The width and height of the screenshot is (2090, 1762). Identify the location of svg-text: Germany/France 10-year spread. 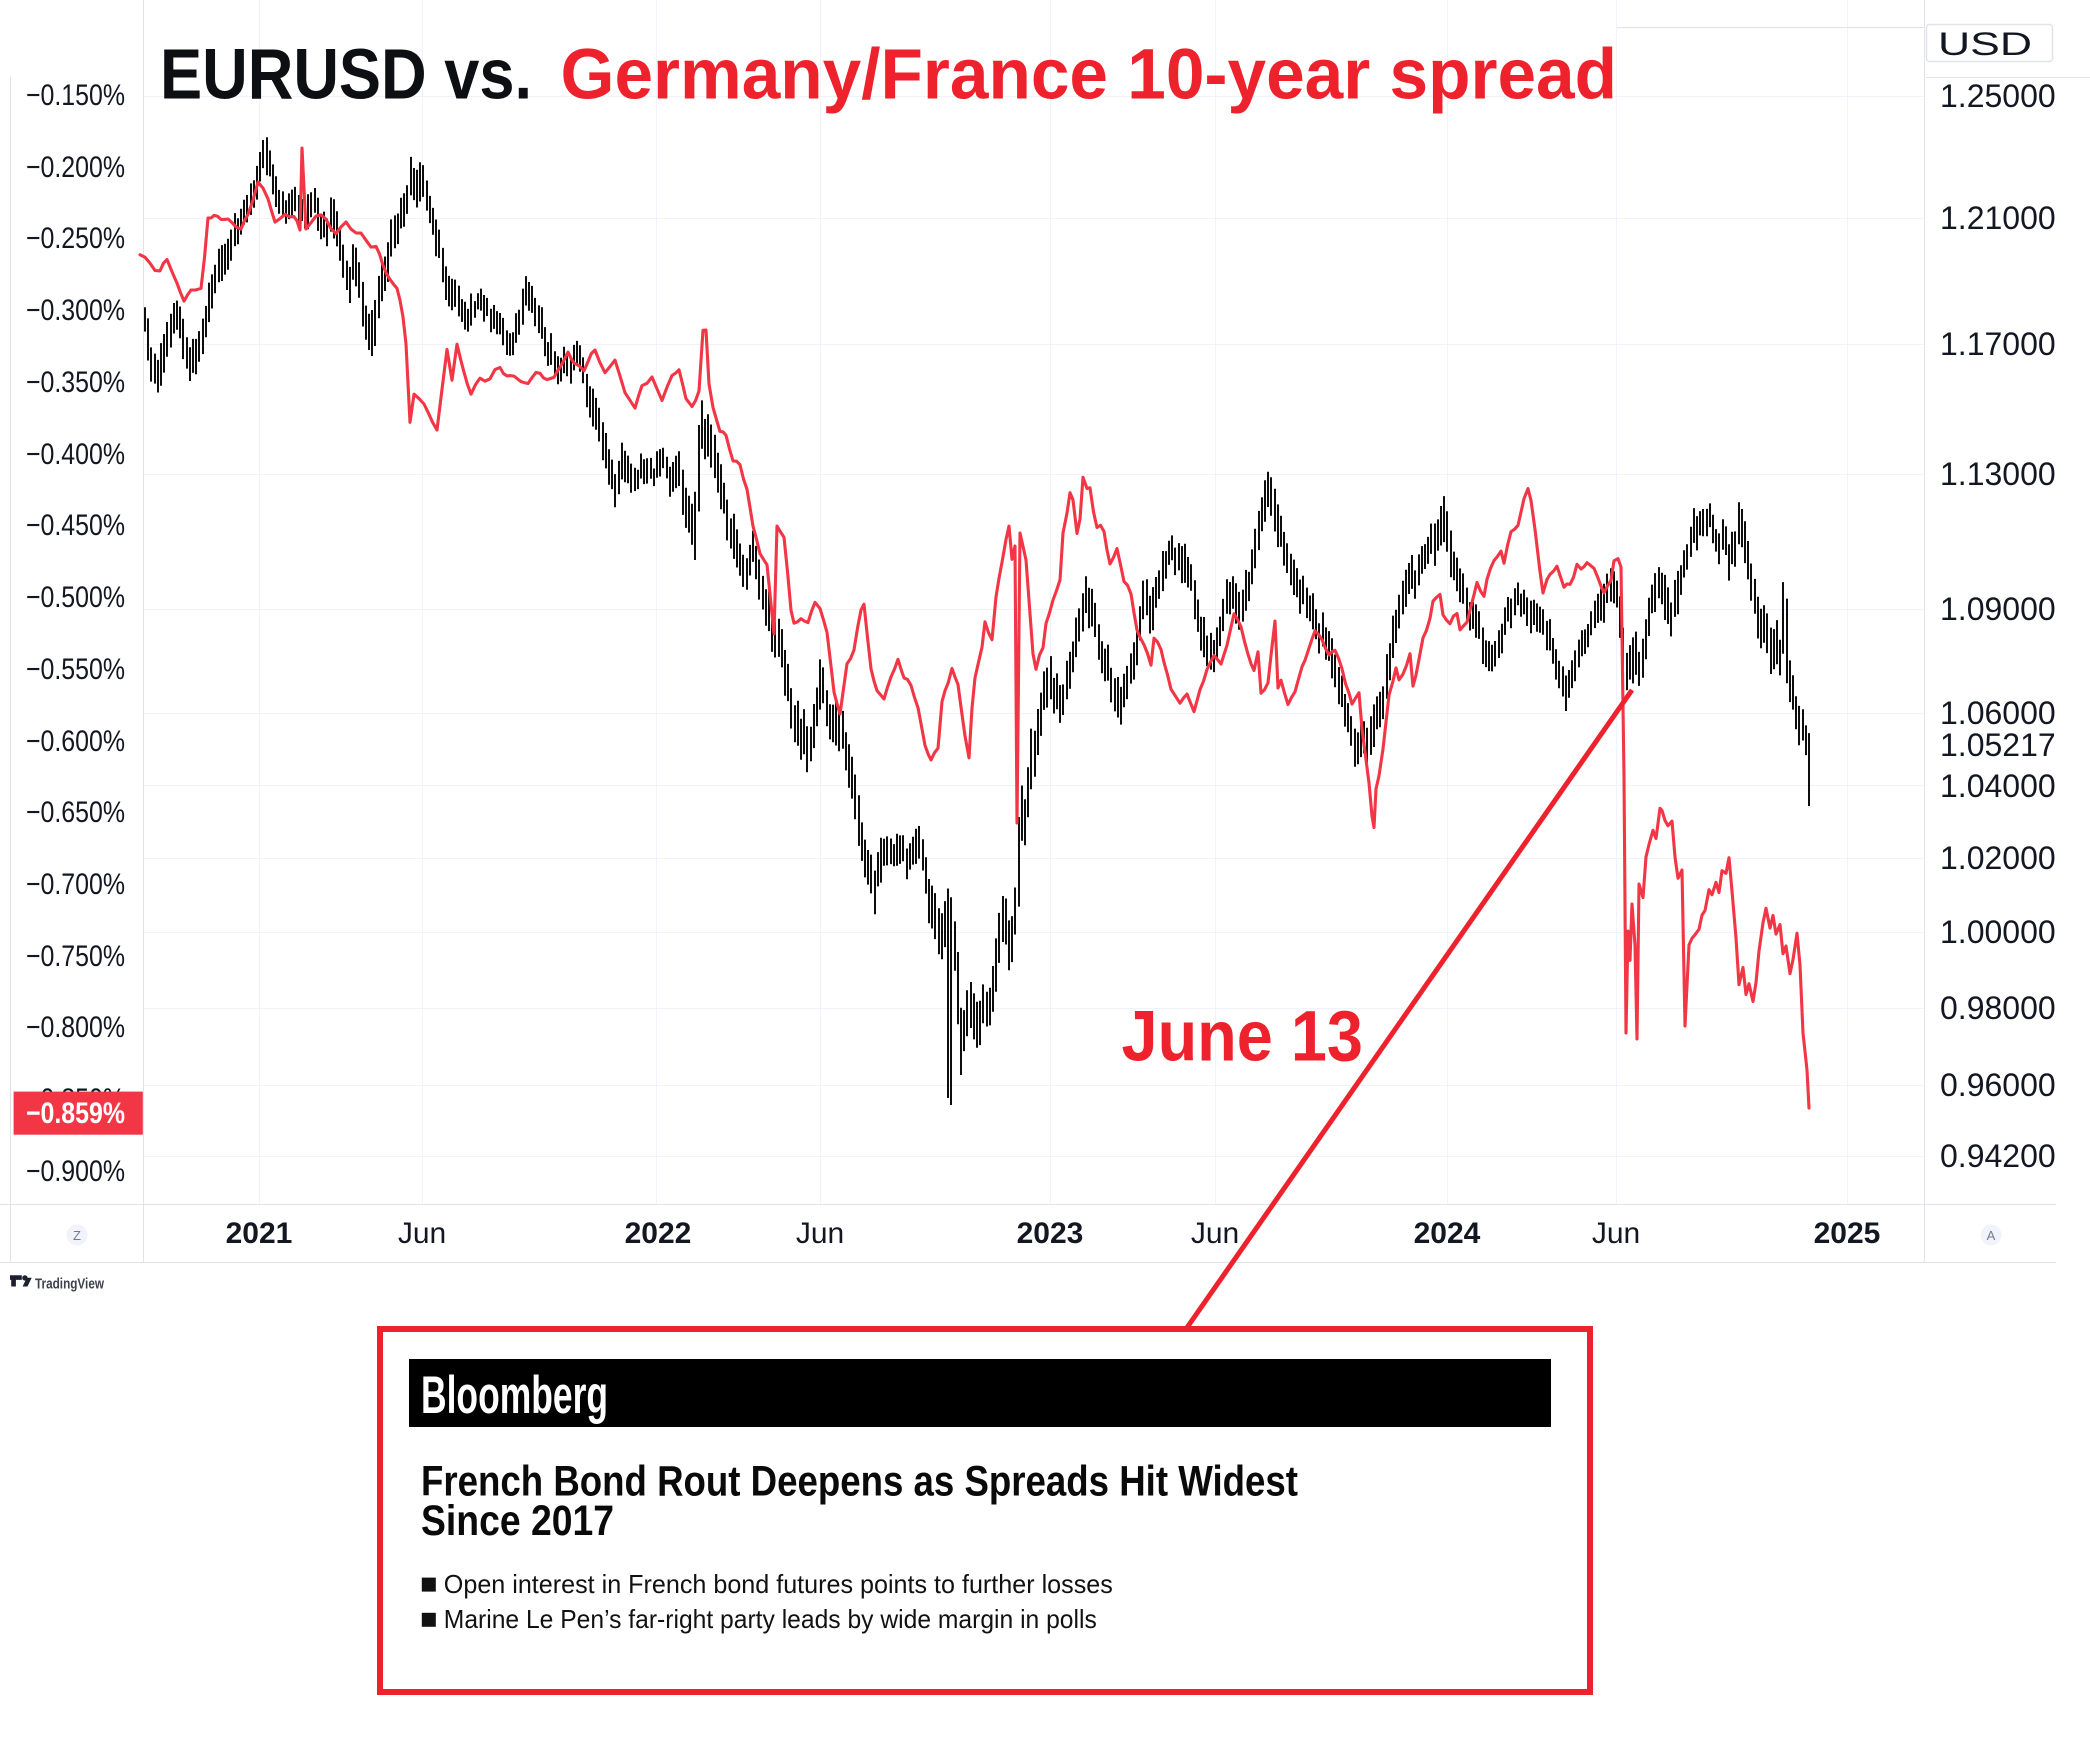
(1089, 74).